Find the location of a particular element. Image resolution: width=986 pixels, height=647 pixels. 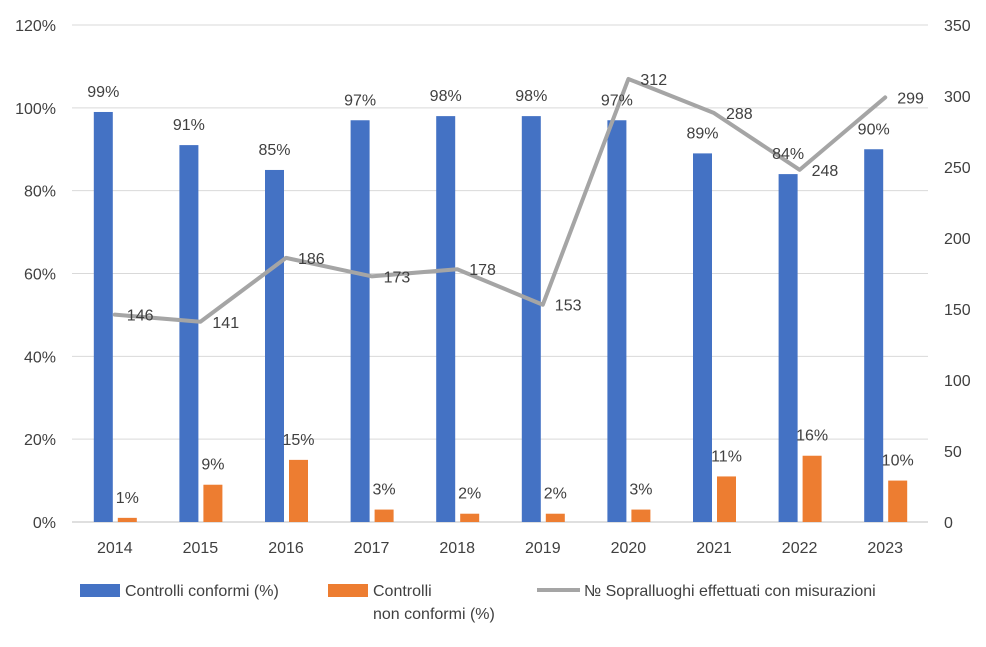

right-tick-label: 250 is located at coordinates (957, 168).